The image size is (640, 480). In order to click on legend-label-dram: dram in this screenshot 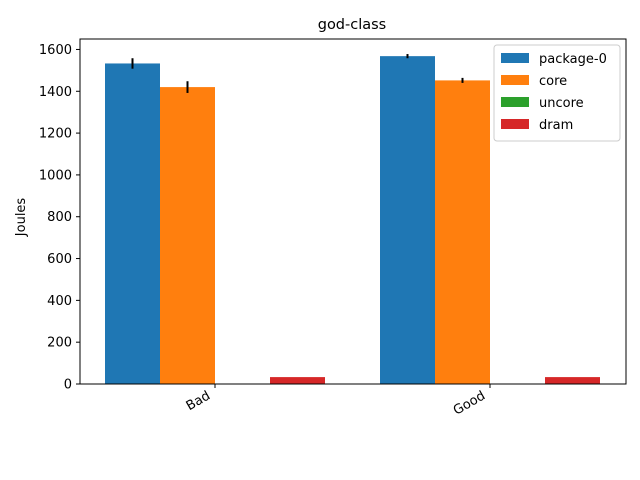, I will do `click(556, 125)`.